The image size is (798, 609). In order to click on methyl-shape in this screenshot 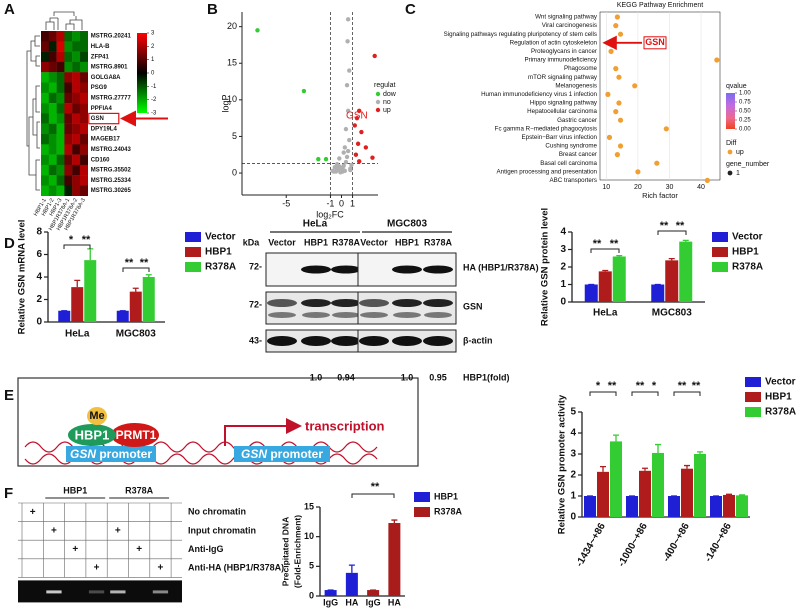, I will do `click(97, 416)`.